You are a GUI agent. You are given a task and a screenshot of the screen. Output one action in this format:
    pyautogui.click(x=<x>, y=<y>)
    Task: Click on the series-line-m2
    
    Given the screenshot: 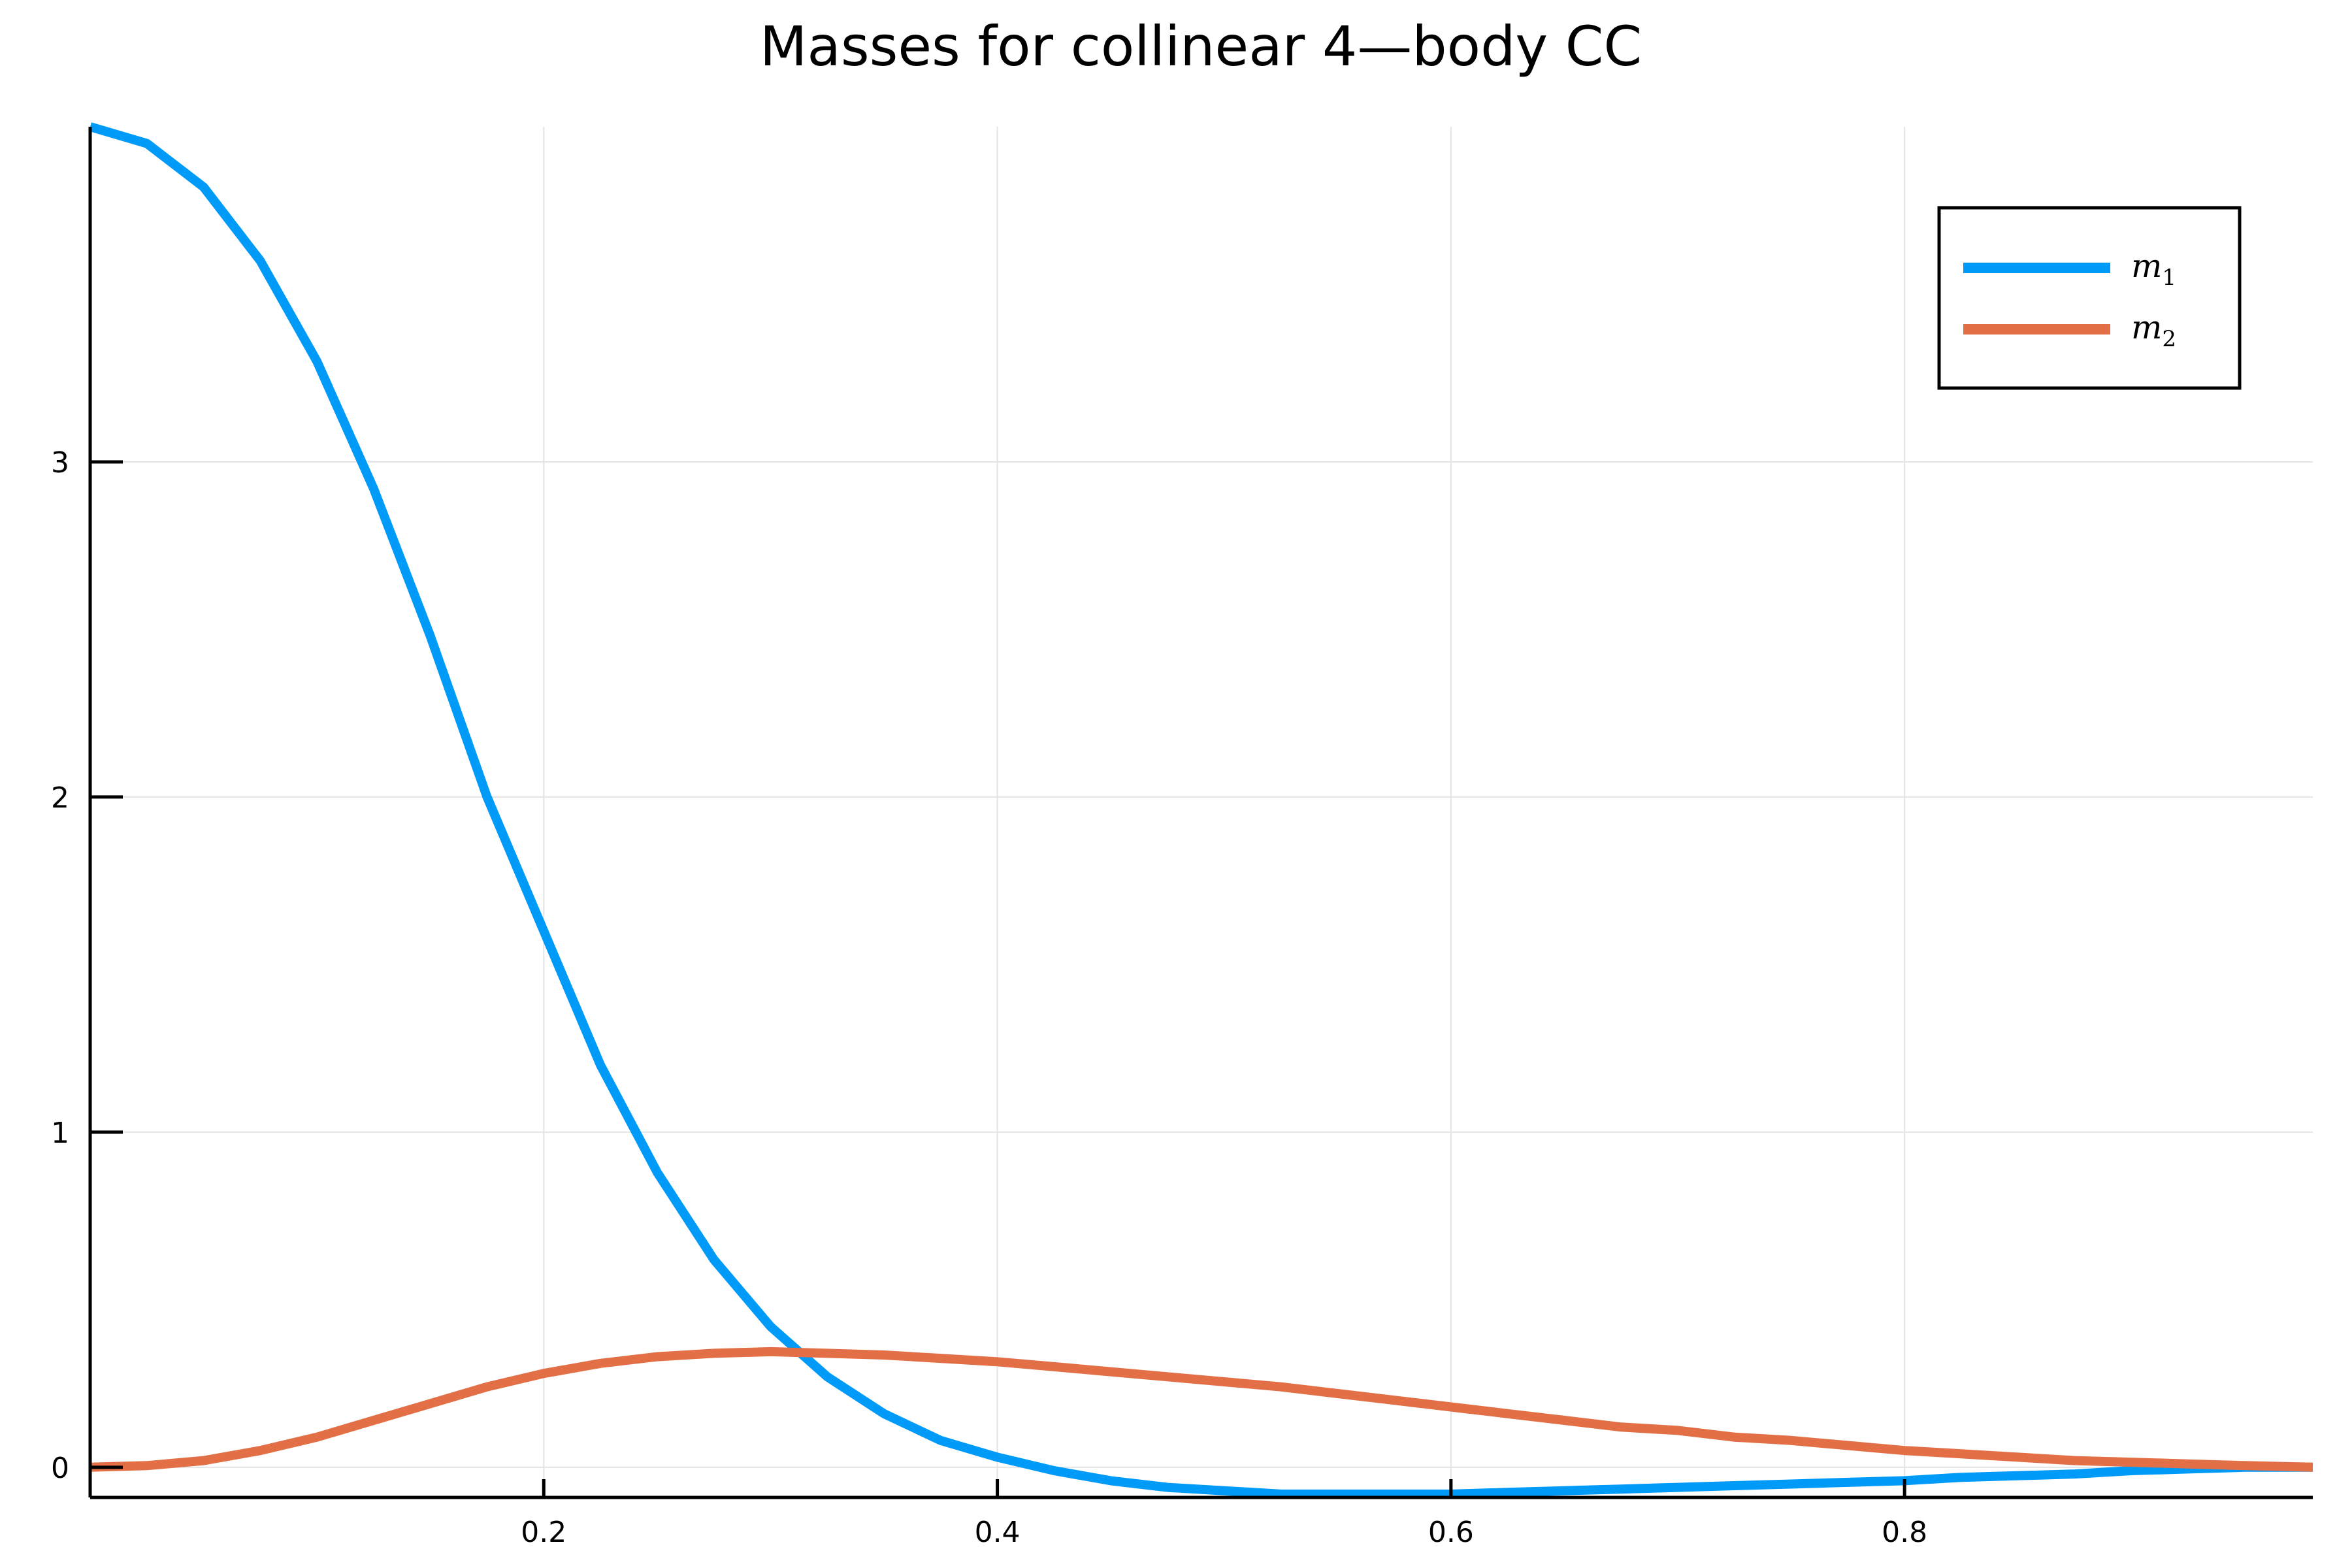 What is the action you would take?
    pyautogui.click(x=1201, y=1409)
    